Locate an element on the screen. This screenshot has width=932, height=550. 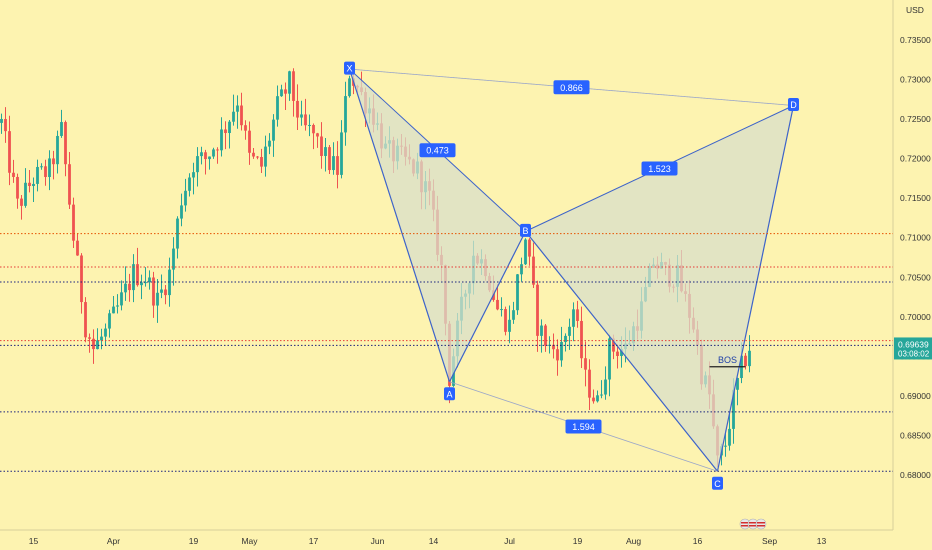
price-tick-label: 0.72000 is located at coordinates (915, 159).